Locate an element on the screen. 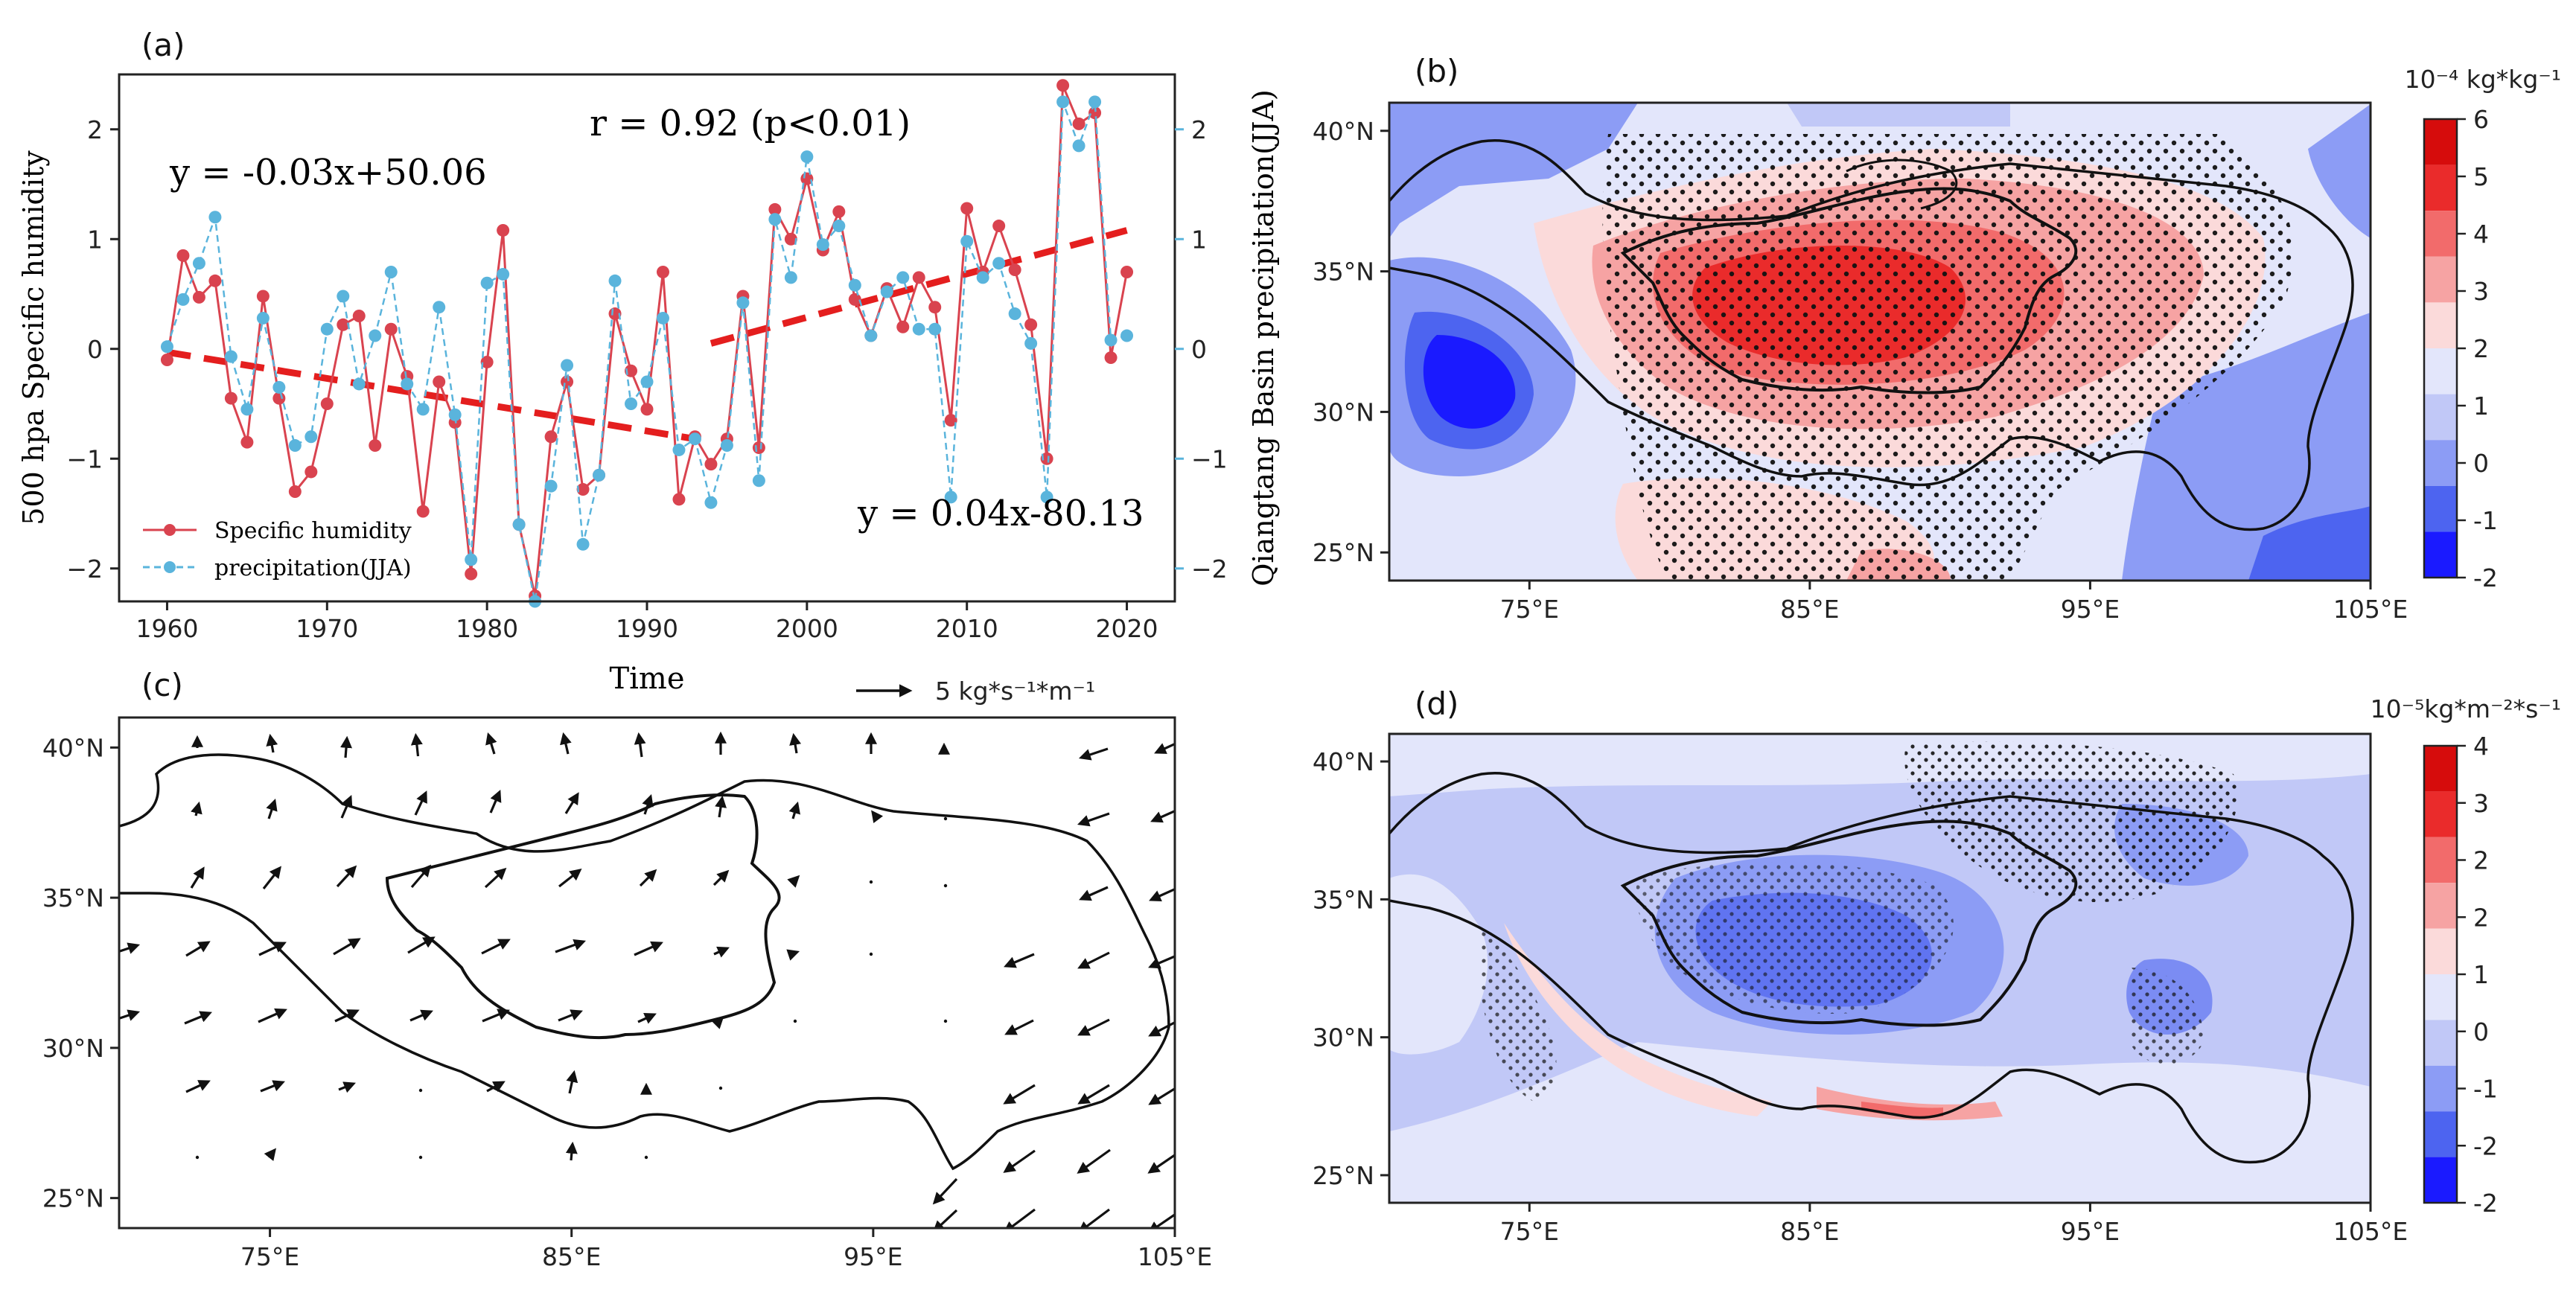 This screenshot has width=2576, height=1304. x-tick-label: 1990 is located at coordinates (647, 628).